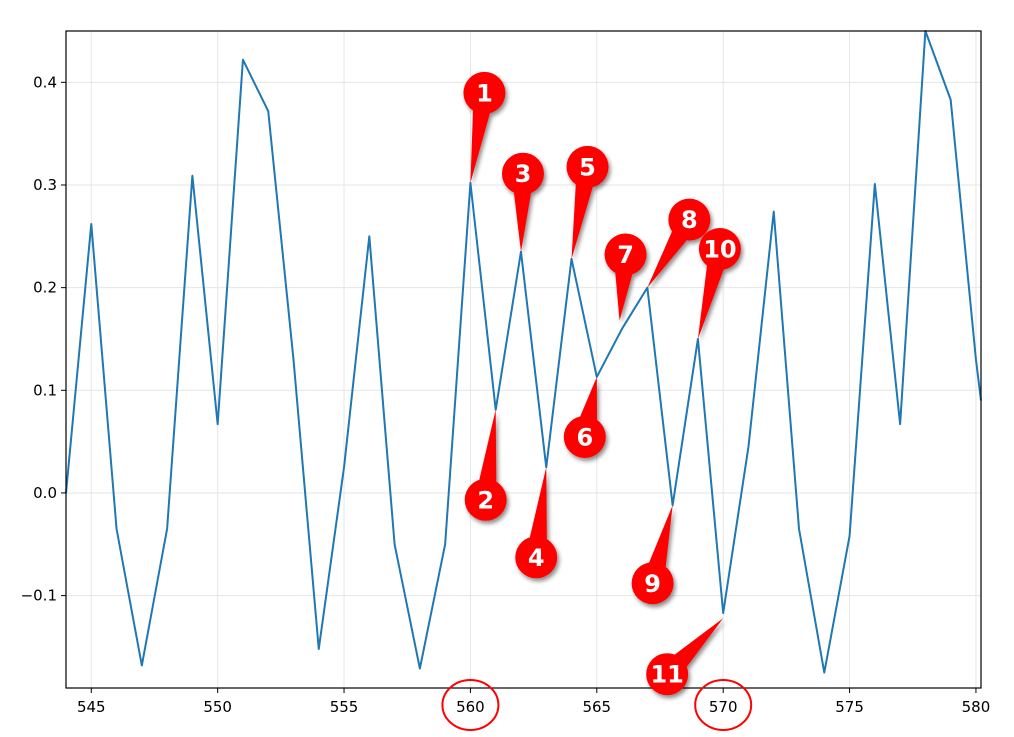 This screenshot has width=1014, height=737. I want to click on callout-label: 10, so click(719, 249).